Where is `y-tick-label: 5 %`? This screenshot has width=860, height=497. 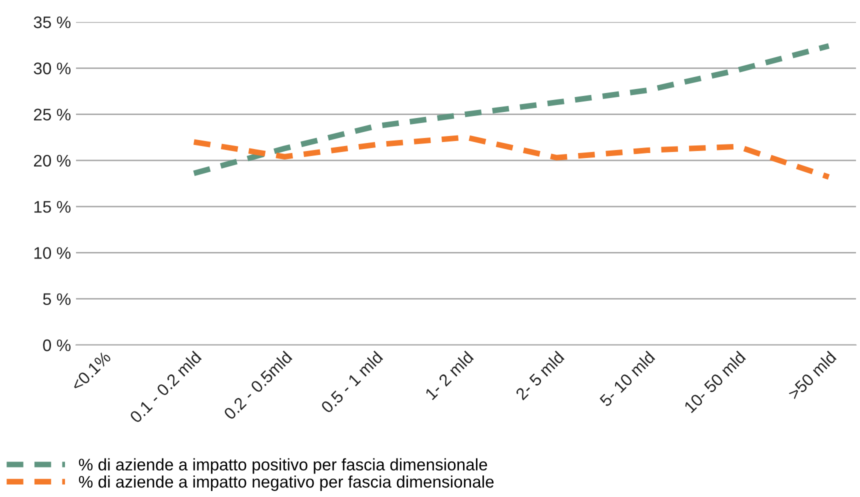
y-tick-label: 5 % is located at coordinates (57, 299).